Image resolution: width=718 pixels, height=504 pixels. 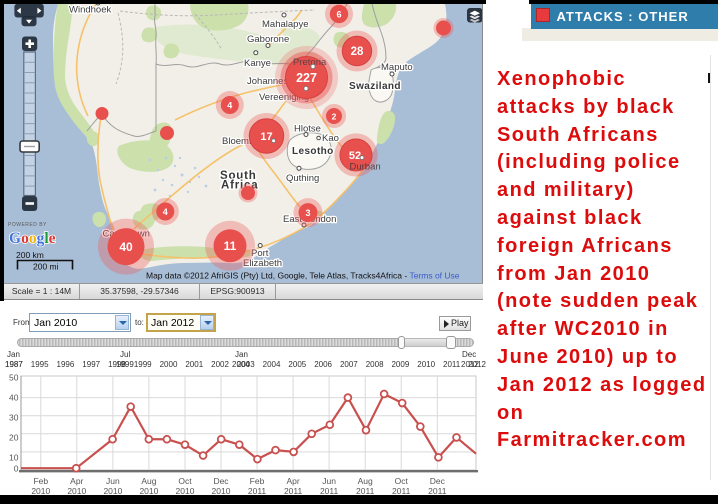 What do you see at coordinates (357, 52) in the screenshot?
I see `svg-text: 28` at bounding box center [357, 52].